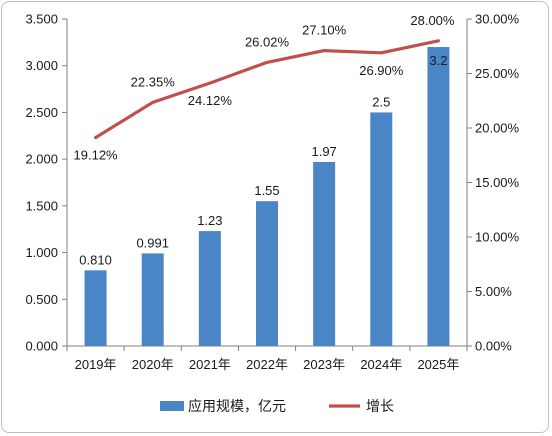 The image size is (552, 436). Describe the element at coordinates (41, 159) in the screenshot. I see `left-tick-label: 2.000` at that location.